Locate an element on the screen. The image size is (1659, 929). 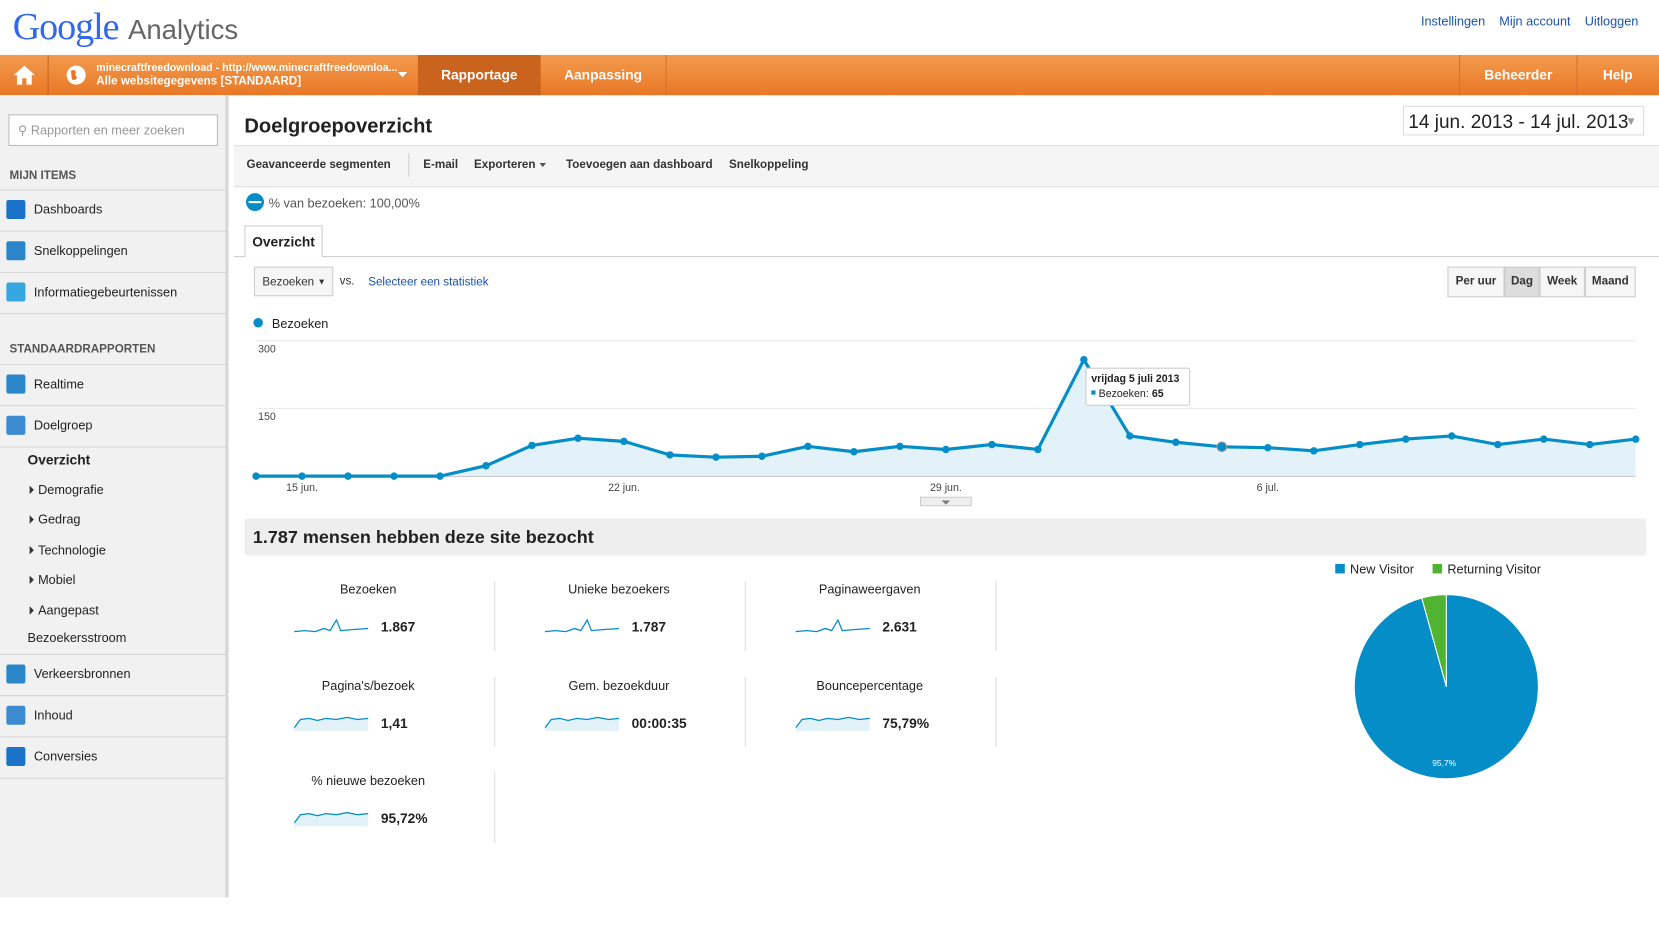
segment-label: % van bezoeken: 100,00% is located at coordinates (344, 203).